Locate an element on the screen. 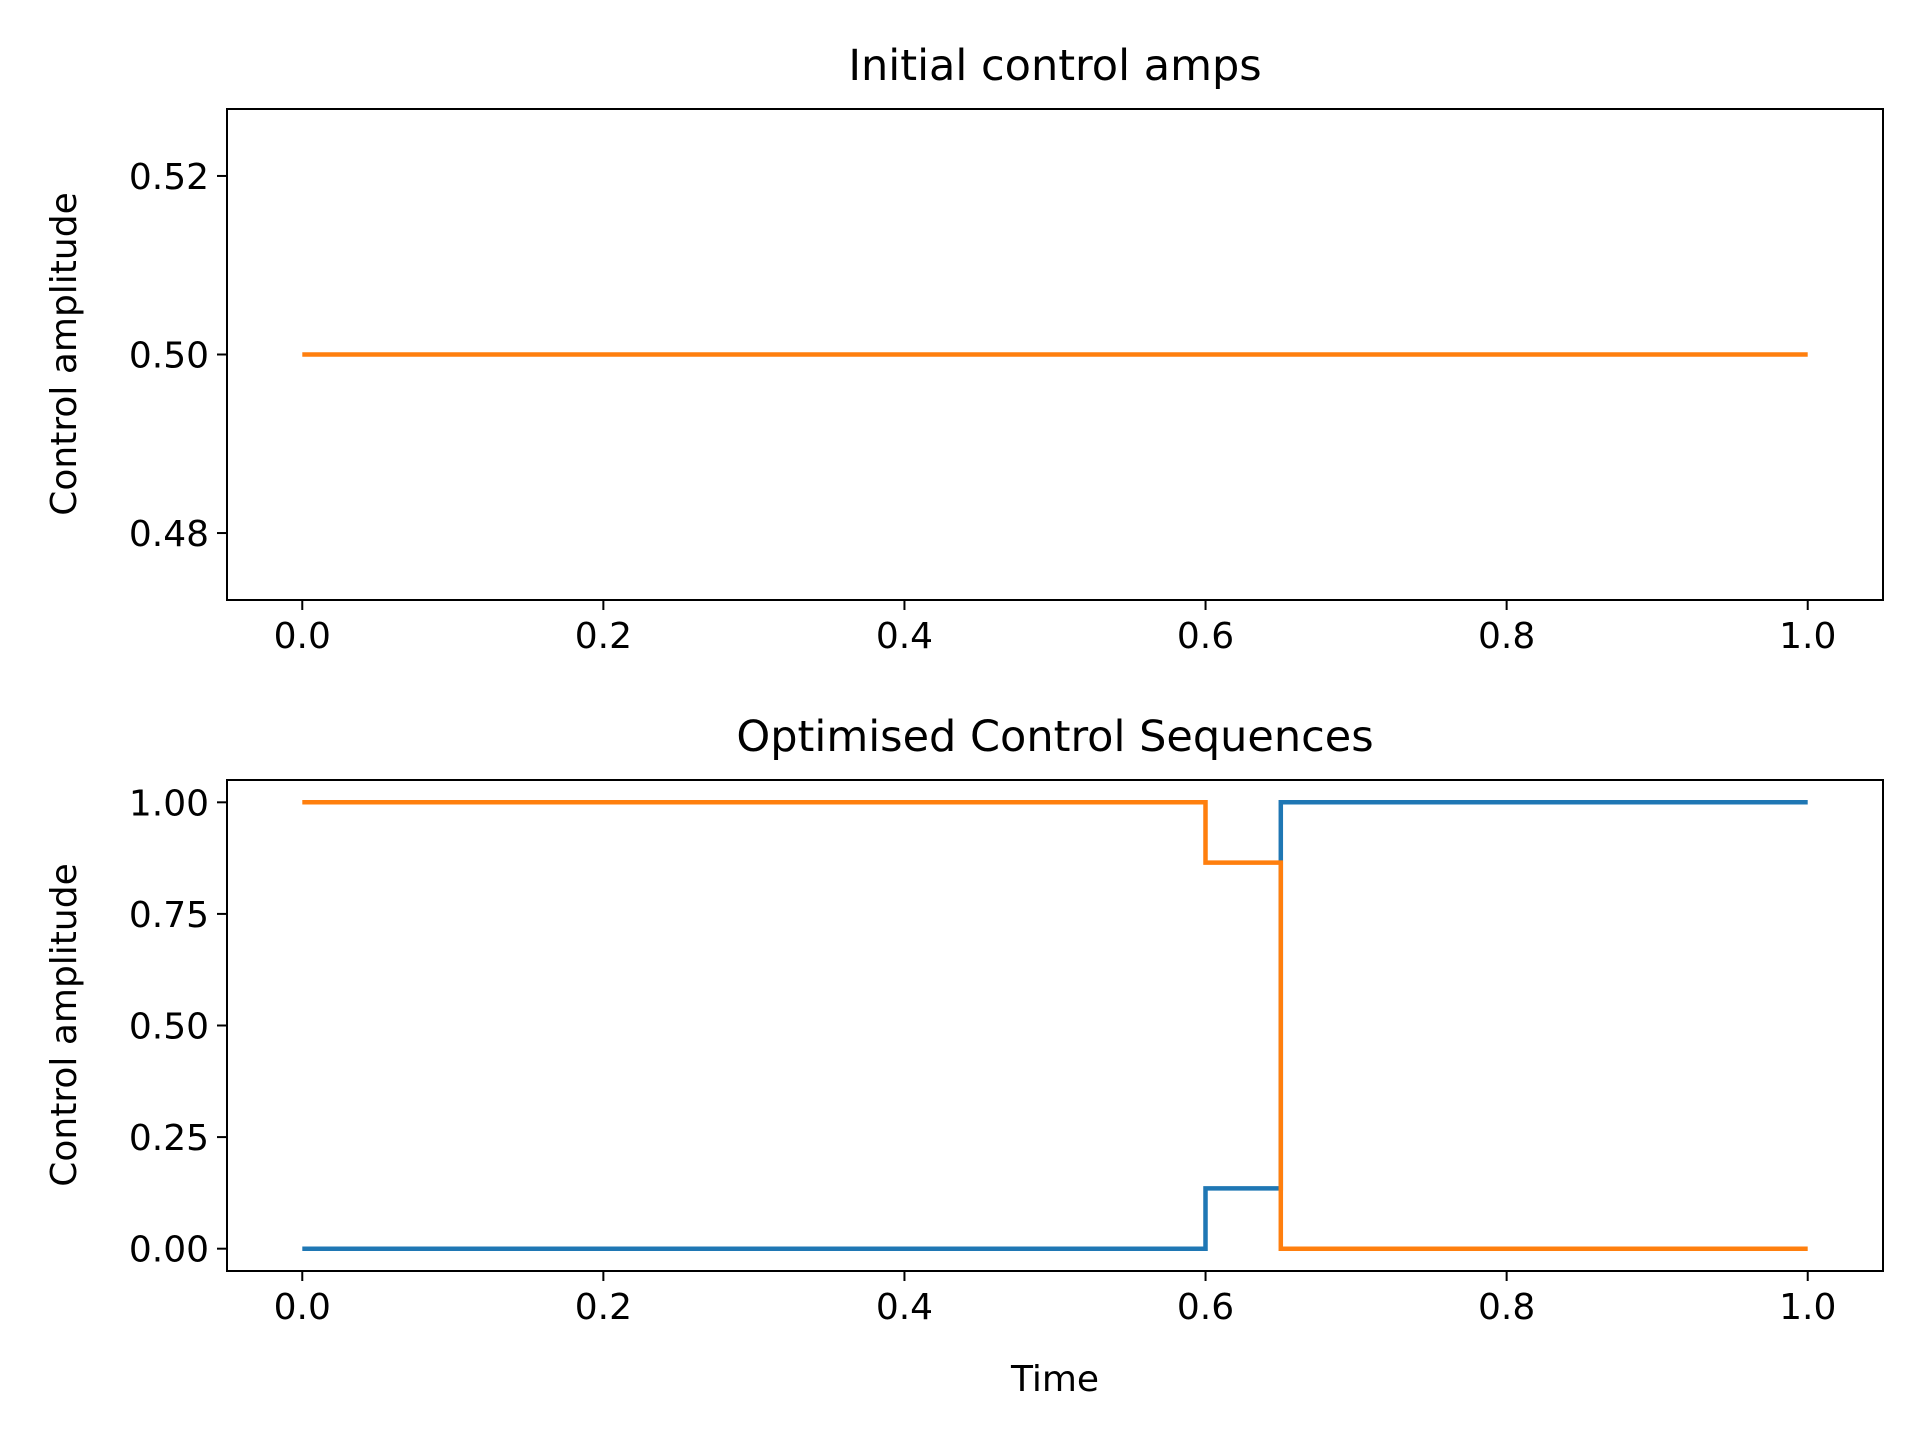 This screenshot has height=1440, width=1920. chart-title: Optimised Control Sequences is located at coordinates (1054, 737).